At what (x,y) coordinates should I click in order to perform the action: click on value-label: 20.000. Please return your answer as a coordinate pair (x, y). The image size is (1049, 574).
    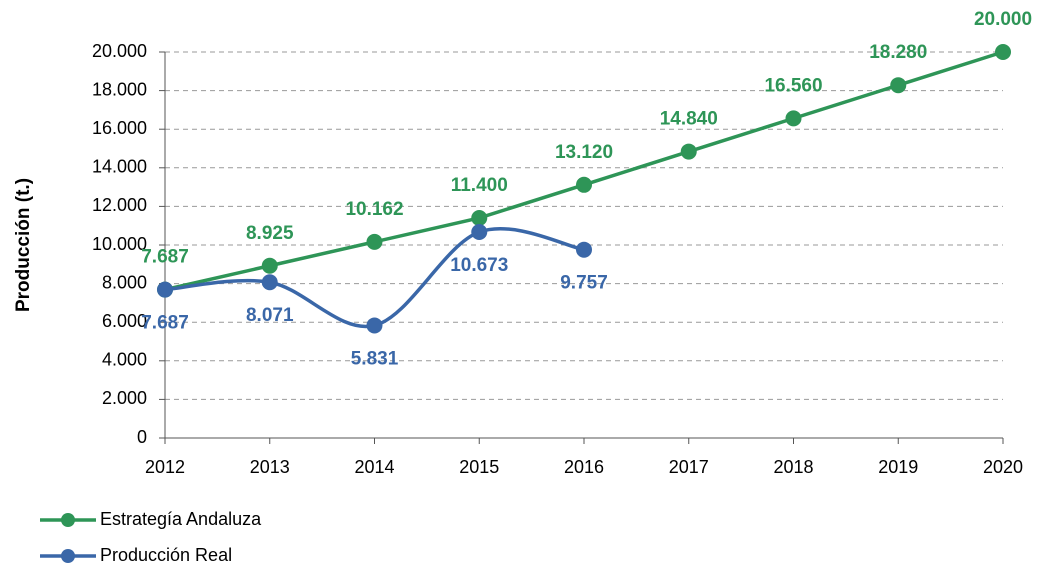
    Looking at the image, I should click on (1003, 19).